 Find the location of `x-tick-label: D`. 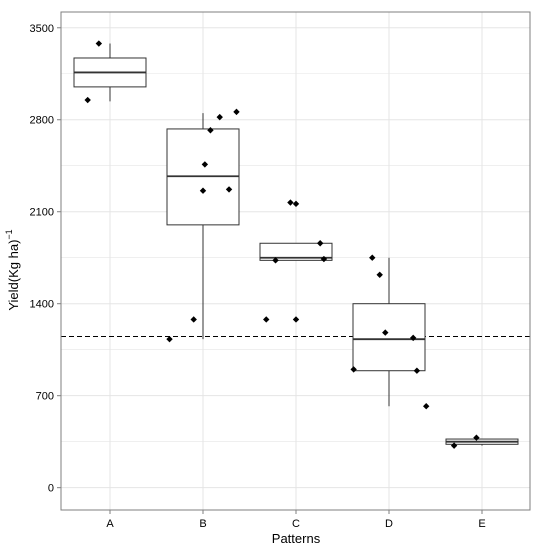

x-tick-label: D is located at coordinates (389, 524).